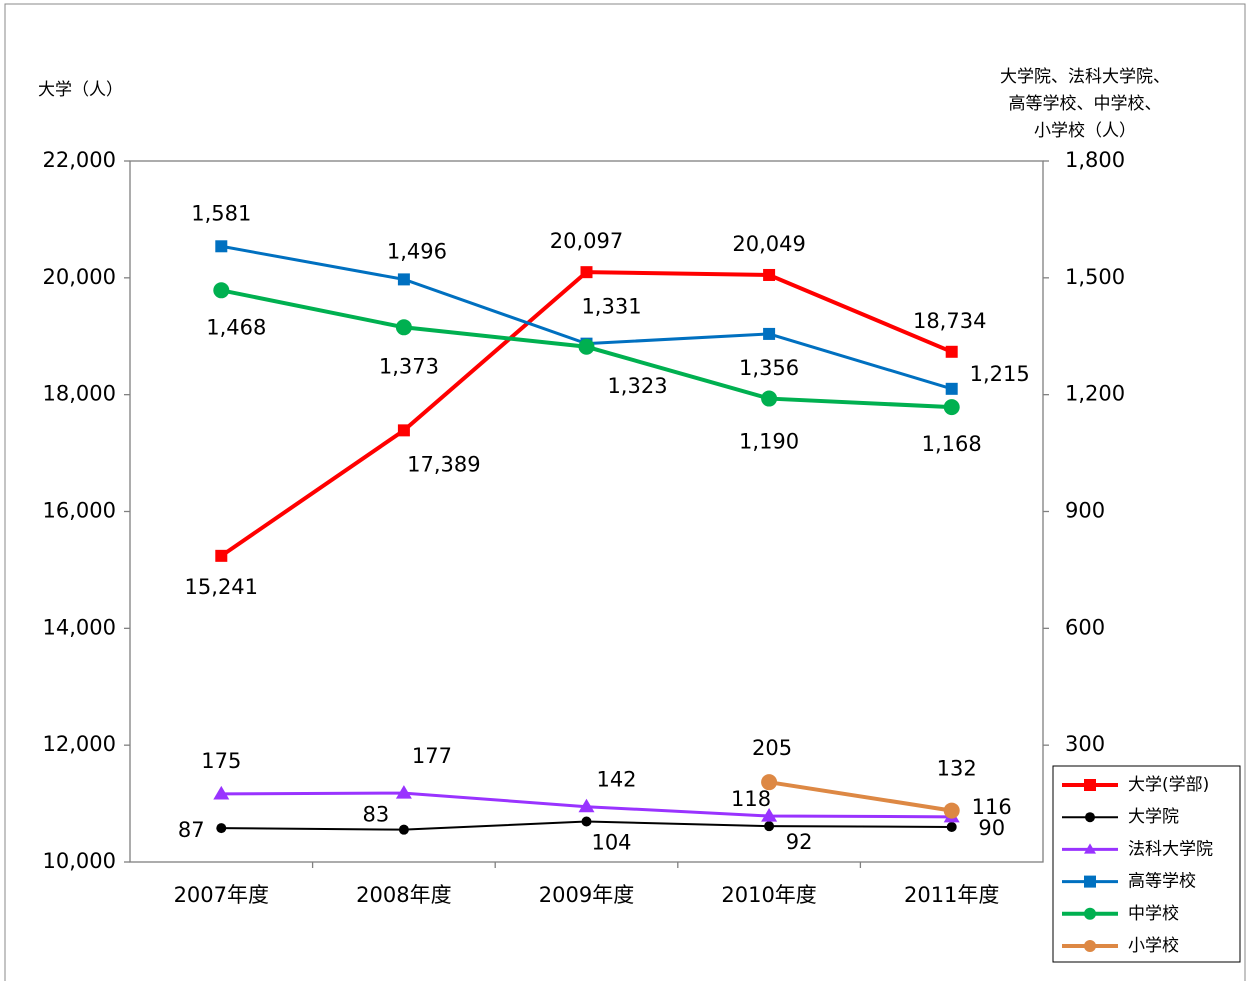  Describe the element at coordinates (768, 244) in the screenshot. I see `data-label: 20,049` at that location.